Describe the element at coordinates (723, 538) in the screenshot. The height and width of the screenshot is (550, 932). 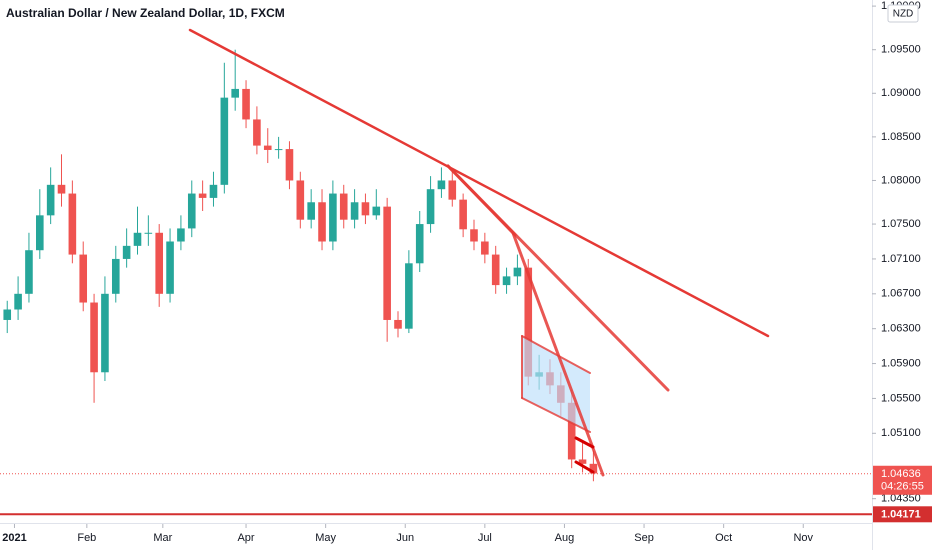
I see `x-tick-label: Oct` at that location.